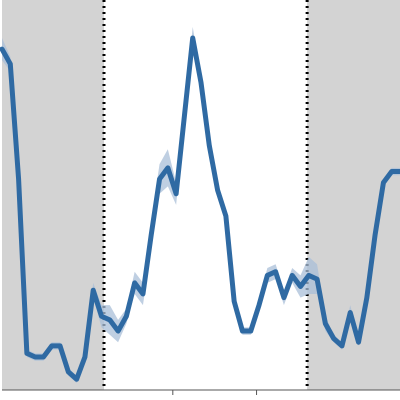 This screenshot has height=400, width=400. Describe the element at coordinates (201, 392) in the screenshot. I see `x-axis` at that location.